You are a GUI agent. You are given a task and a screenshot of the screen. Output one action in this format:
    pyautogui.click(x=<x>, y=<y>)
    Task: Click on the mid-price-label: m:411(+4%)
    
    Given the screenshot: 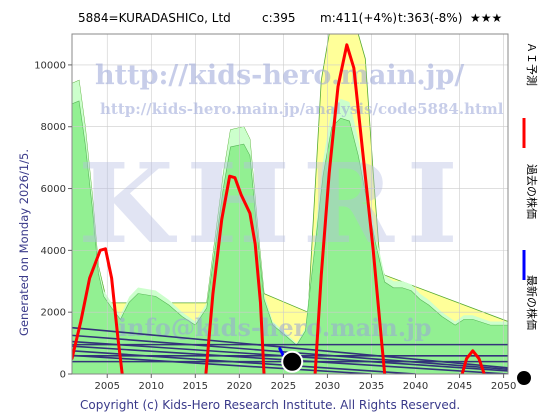 What is the action you would take?
    pyautogui.click(x=358, y=18)
    